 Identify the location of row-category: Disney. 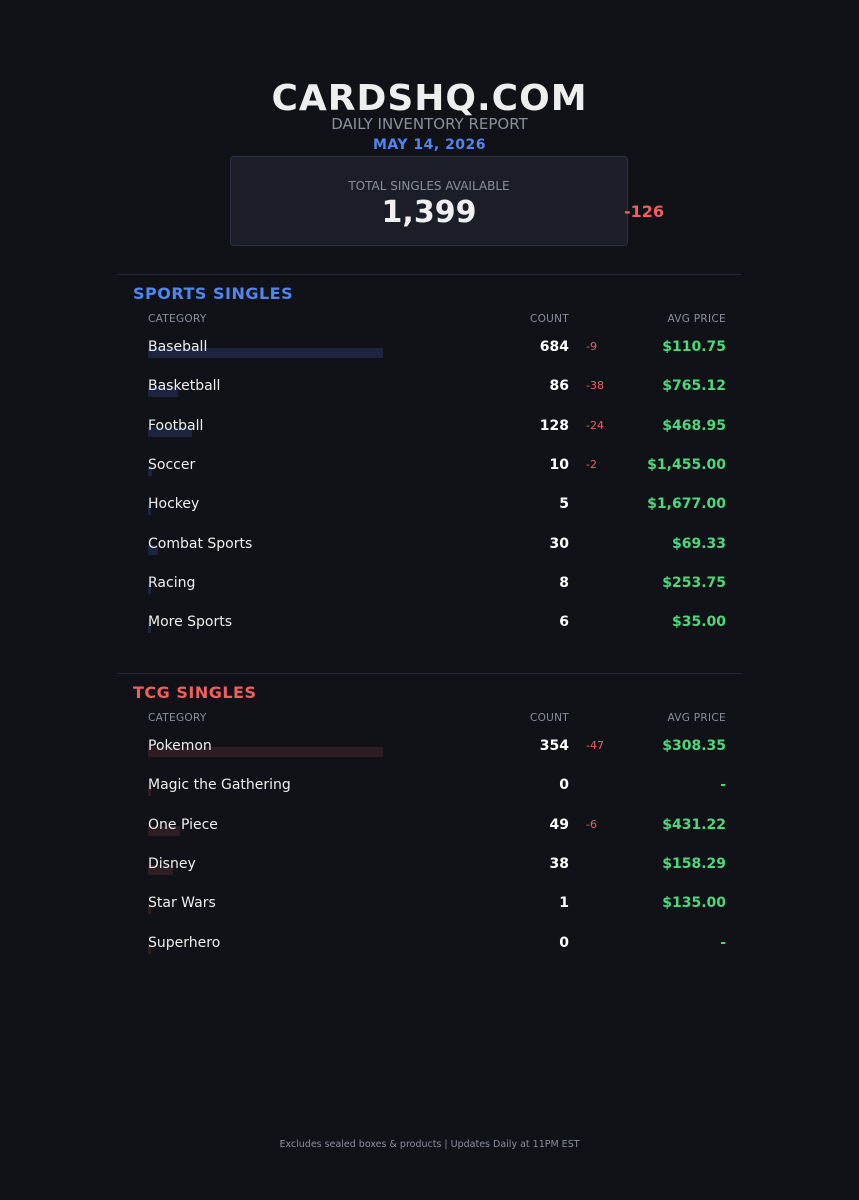
(172, 863).